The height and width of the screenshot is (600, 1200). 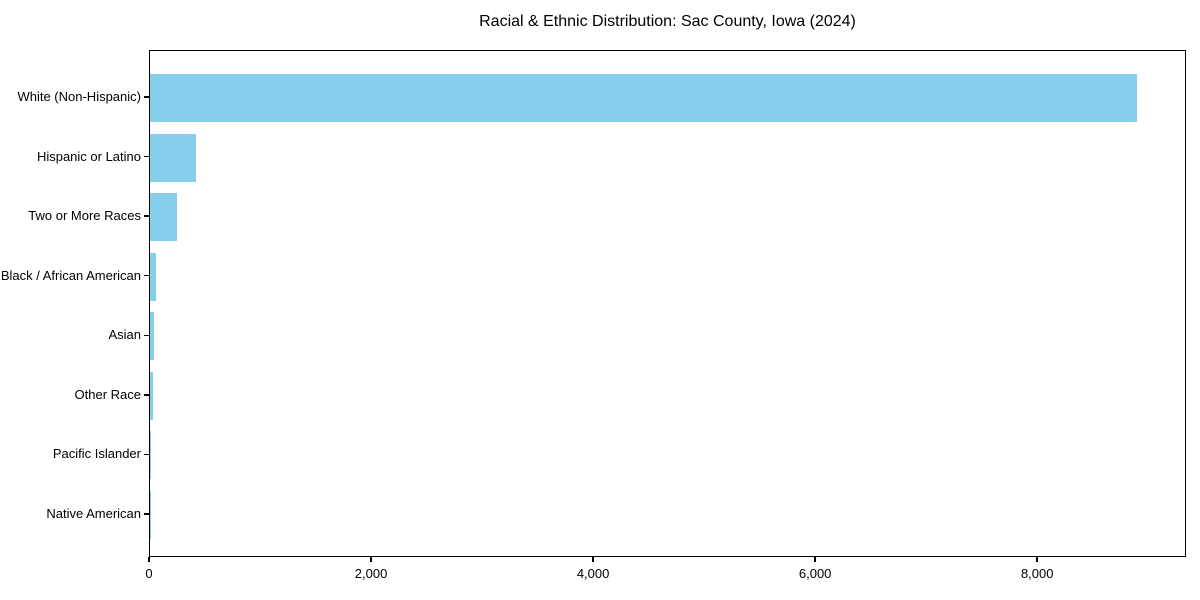 I want to click on x-tick-label: 8,000, so click(x=1037, y=573).